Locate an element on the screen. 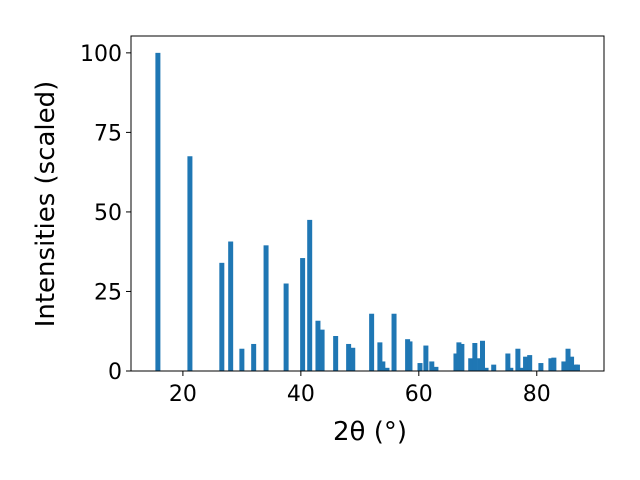 The height and width of the screenshot is (480, 640). y-tick-label: 100 is located at coordinates (101, 54).